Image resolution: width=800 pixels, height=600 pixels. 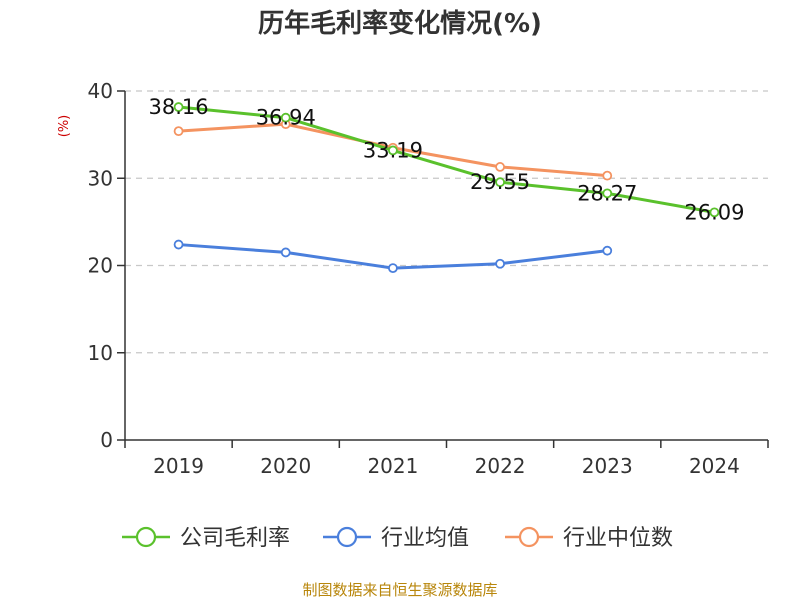 What do you see at coordinates (618, 538) in the screenshot?
I see `legend-label: 行业中位数` at bounding box center [618, 538].